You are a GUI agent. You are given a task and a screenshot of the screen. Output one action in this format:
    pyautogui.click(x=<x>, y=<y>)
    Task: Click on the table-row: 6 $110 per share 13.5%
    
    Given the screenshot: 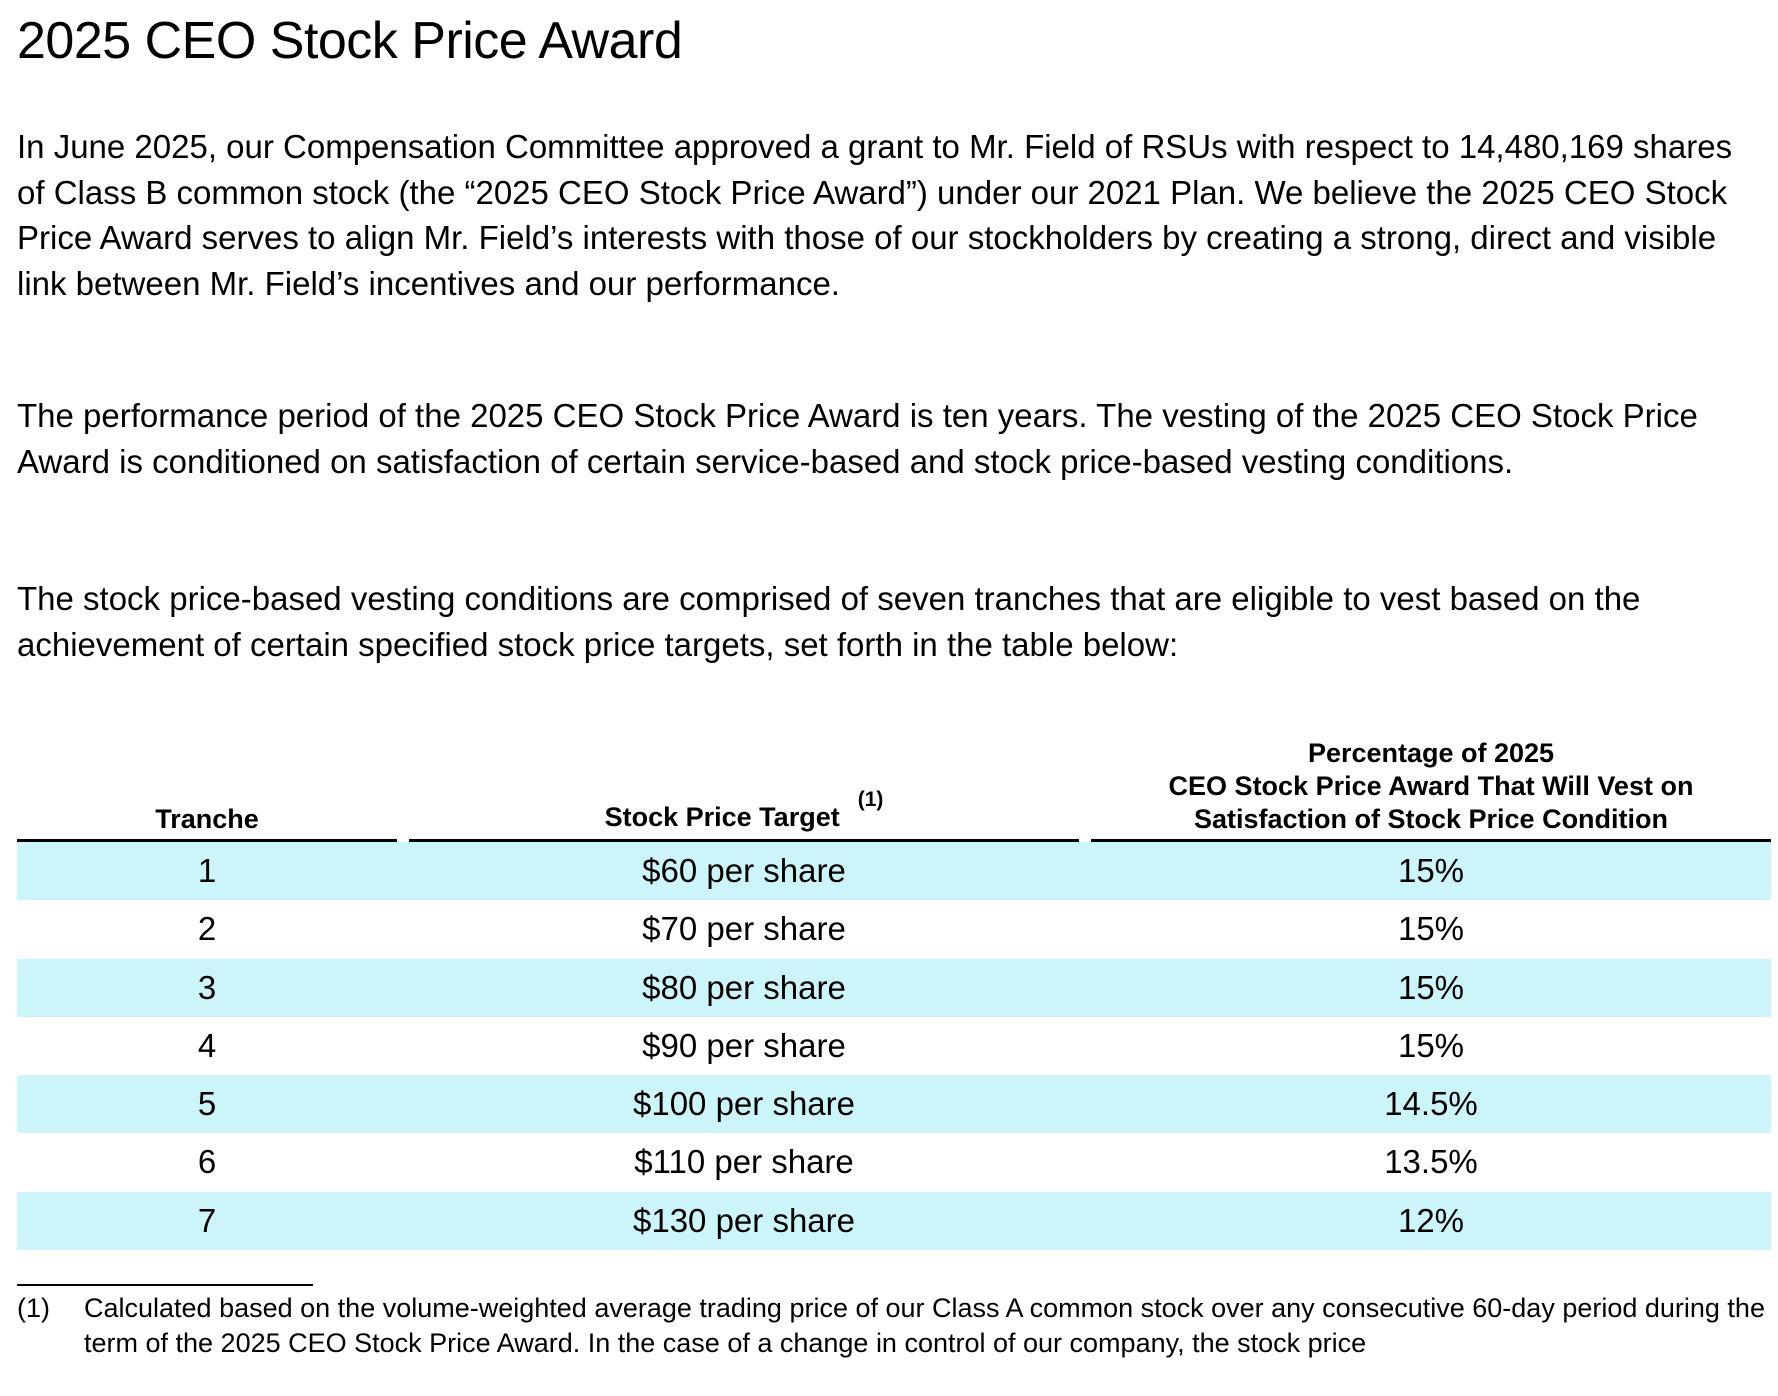 What is the action you would take?
    pyautogui.click(x=894, y=1162)
    